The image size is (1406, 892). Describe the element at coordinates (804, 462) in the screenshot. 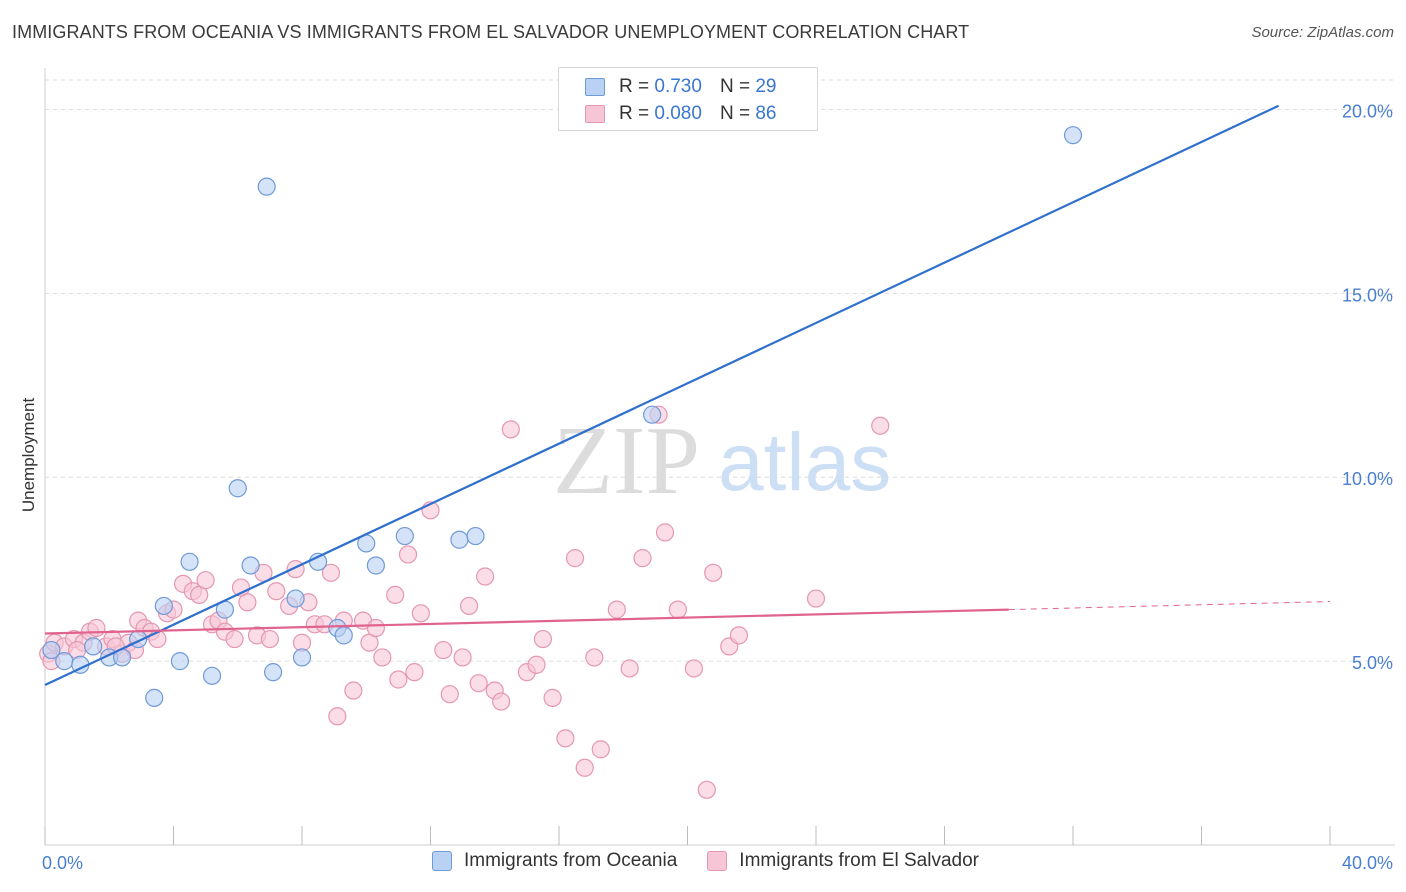

I see `watermark-atlas: atlas` at that location.